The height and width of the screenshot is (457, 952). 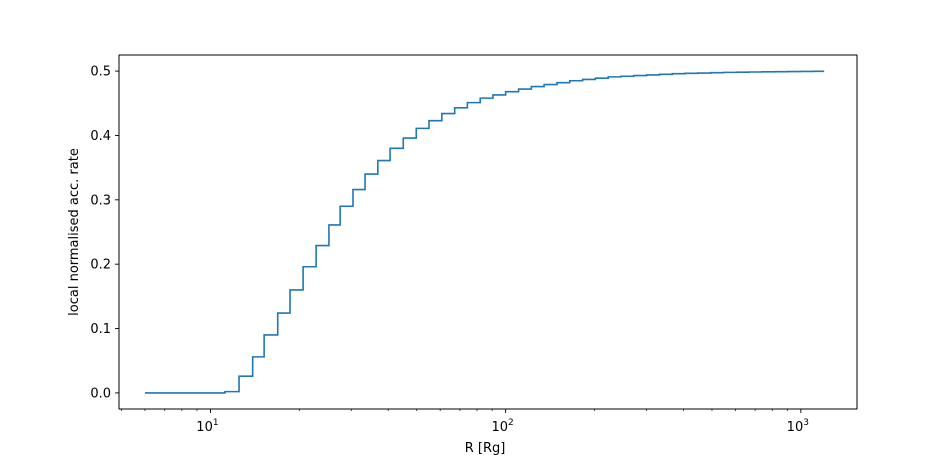 What do you see at coordinates (104, 233) in the screenshot?
I see `y-axis-ticks: 0.0 0.1 0.2 0.3 0.4 0.5` at bounding box center [104, 233].